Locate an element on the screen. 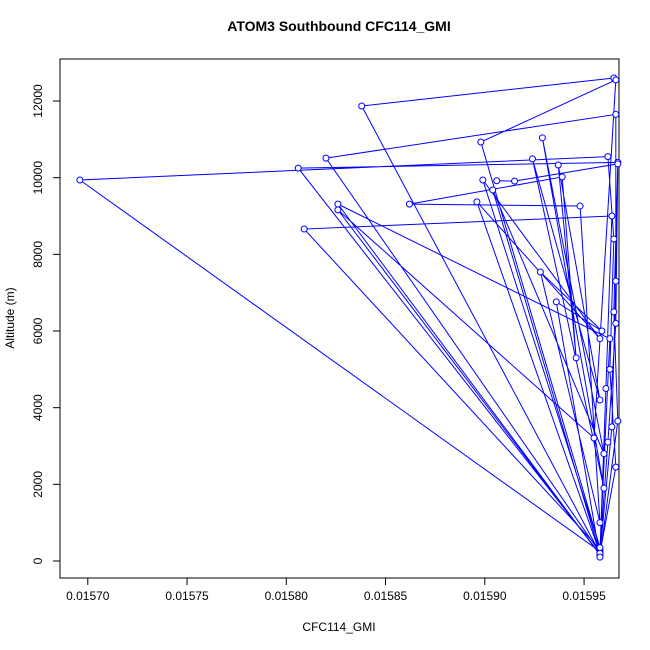 This screenshot has width=650, height=650. y-axis-label: Altitude (m) is located at coordinates (10, 317).